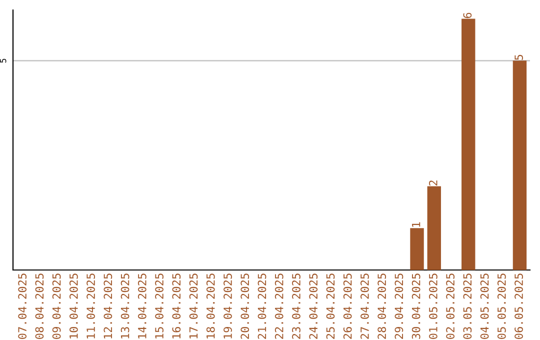 The width and height of the screenshot is (540, 340). I want to click on x-tick-label: 12.04.2025, so click(108, 306).